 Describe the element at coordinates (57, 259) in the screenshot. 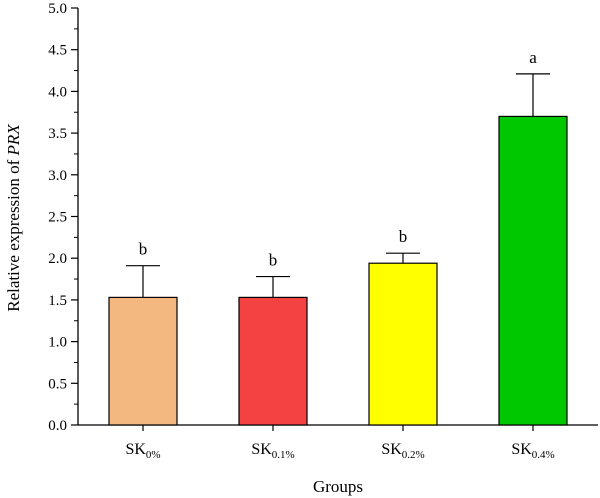

I see `y-tick-label: 2.0` at that location.